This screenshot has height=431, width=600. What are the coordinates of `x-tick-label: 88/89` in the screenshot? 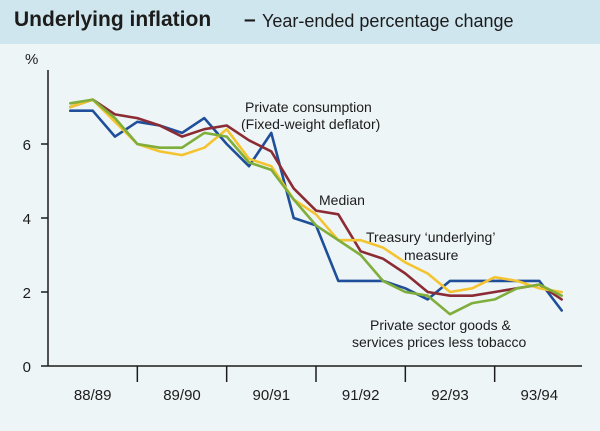 It's located at (93, 395).